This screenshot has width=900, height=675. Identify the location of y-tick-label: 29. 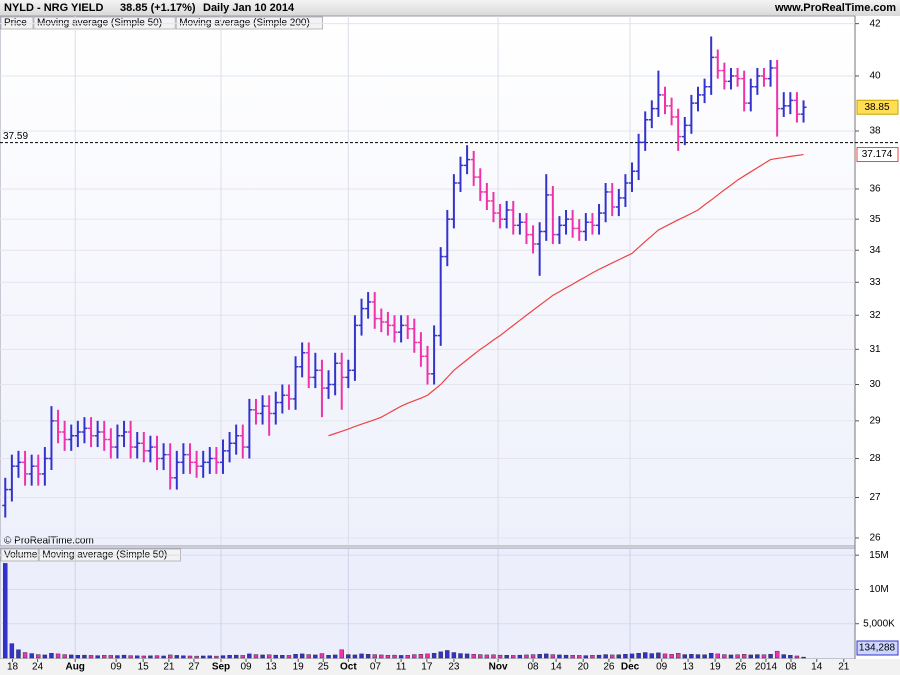
(875, 420).